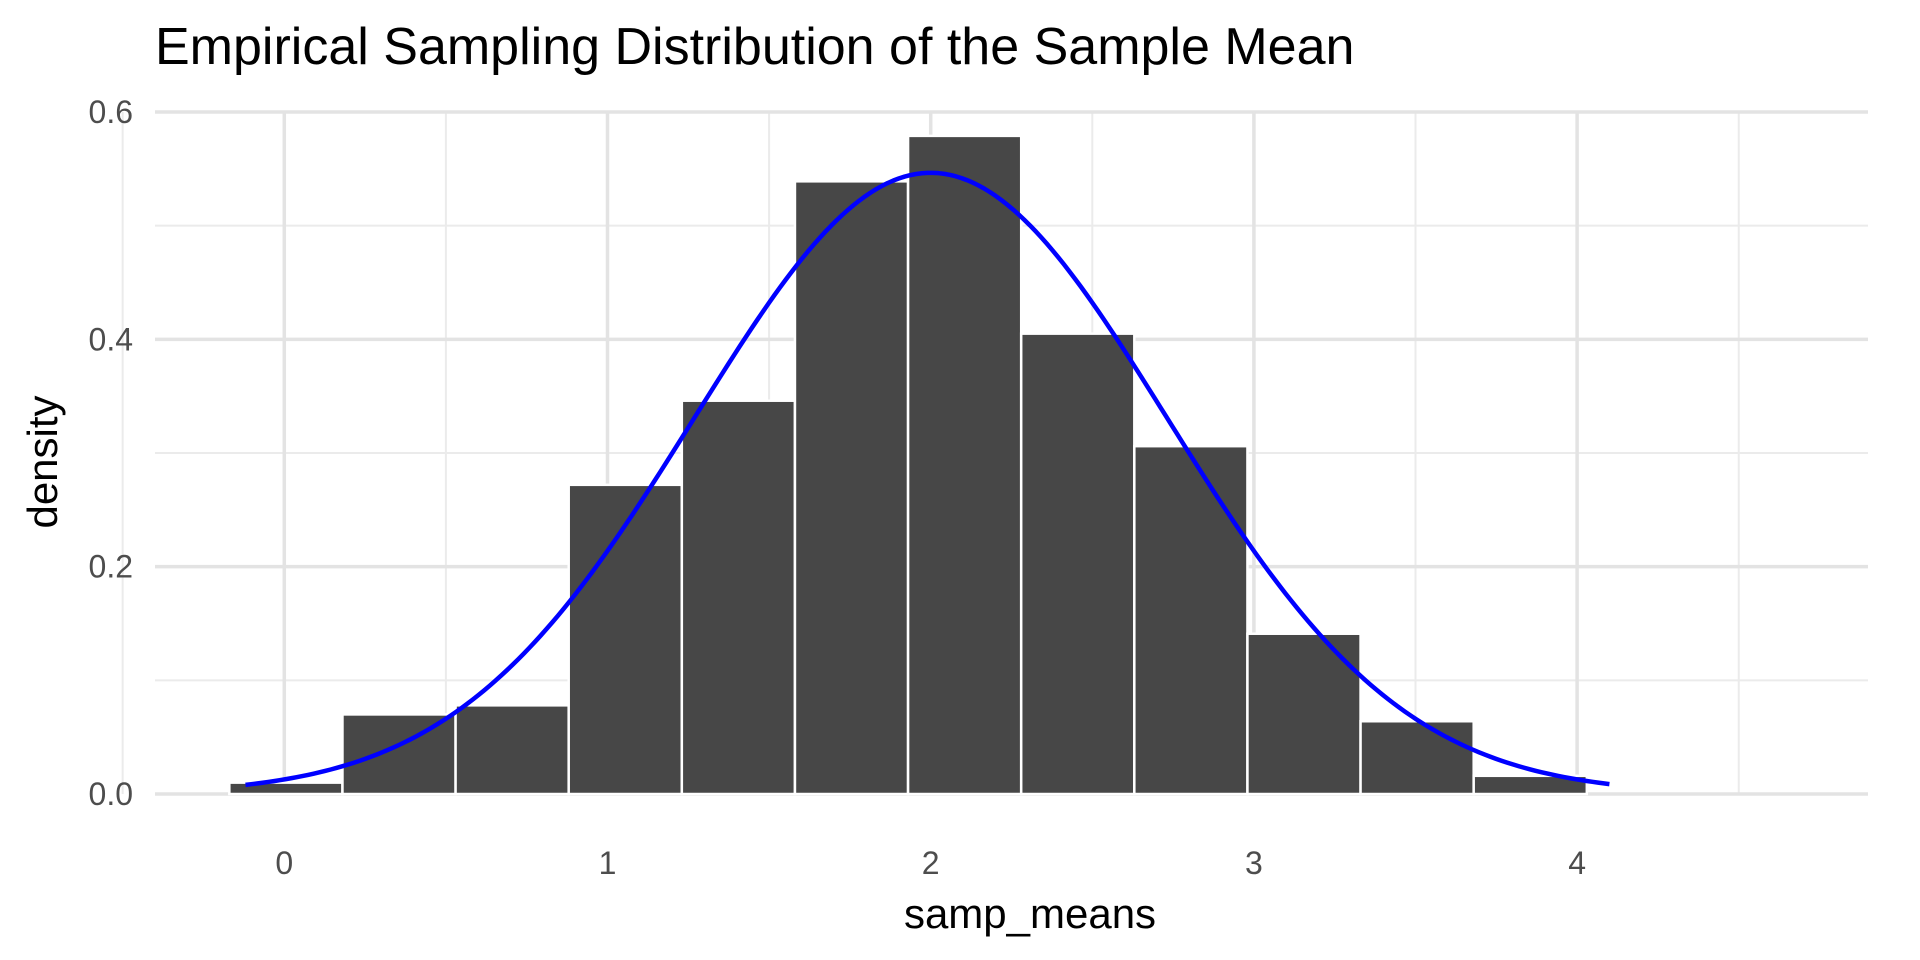 Image resolution: width=1920 pixels, height=960 pixels. Describe the element at coordinates (111, 567) in the screenshot. I see `y-tick-label: 0.2` at that location.